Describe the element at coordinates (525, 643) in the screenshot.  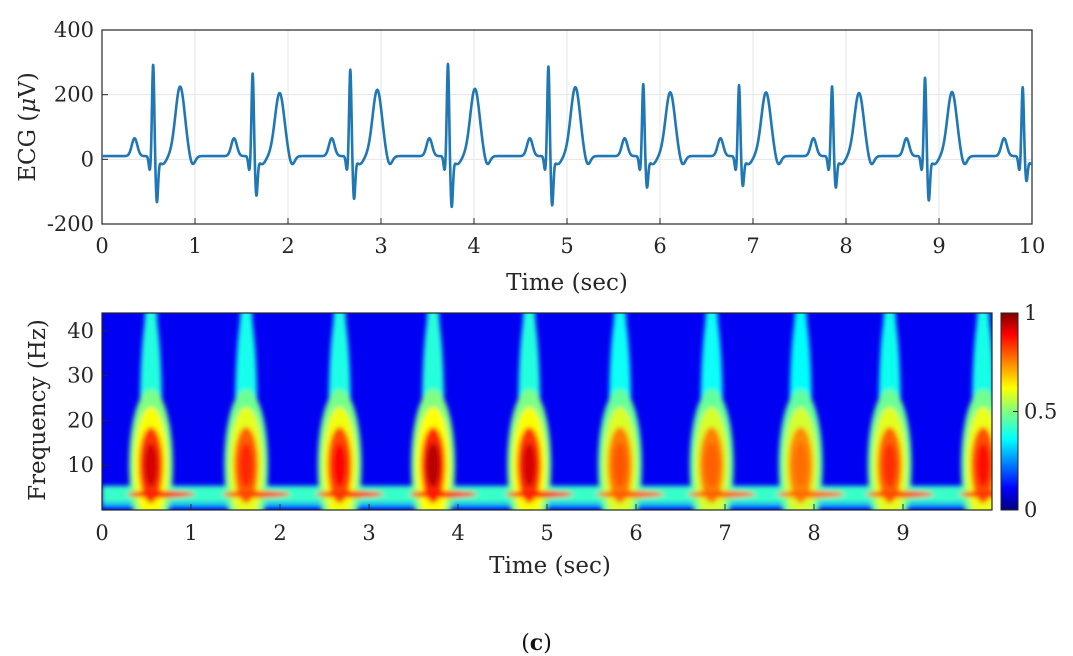
I see `panel-label-open: (` at that location.